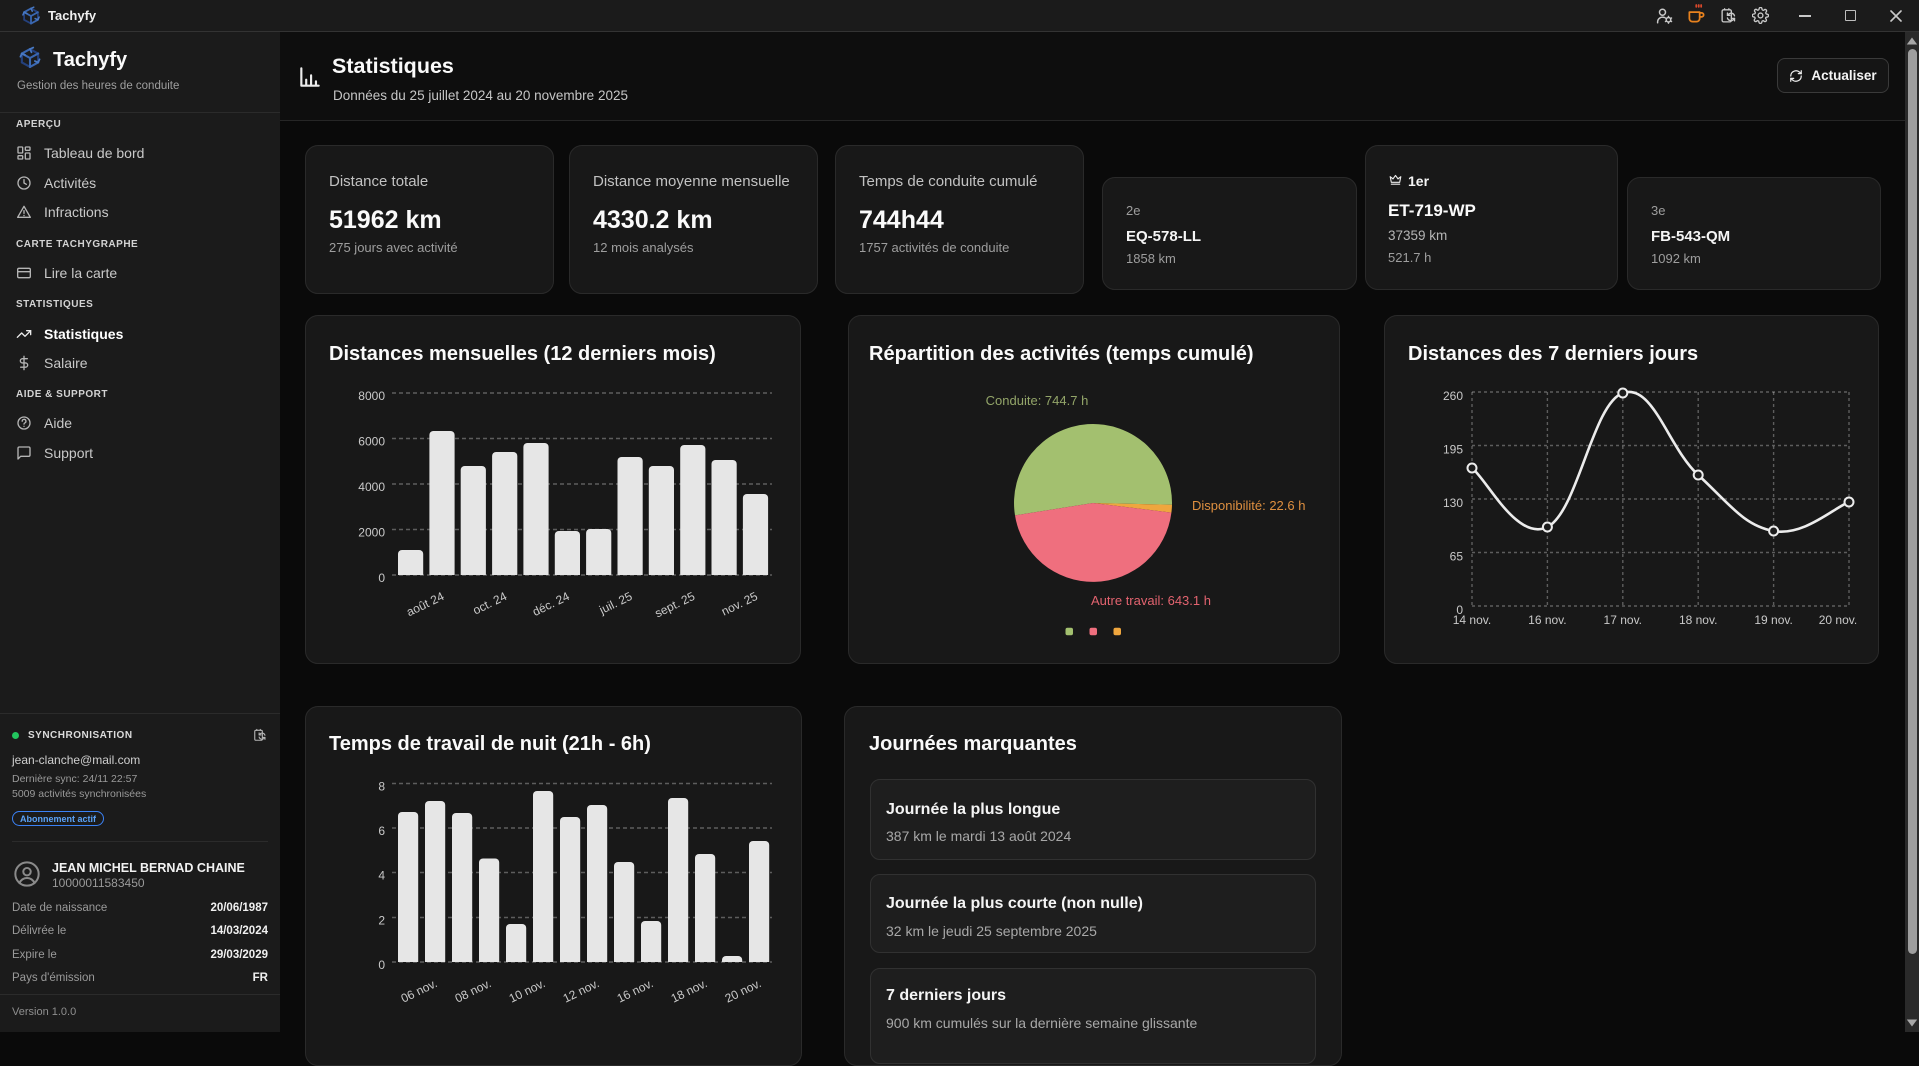  I want to click on svg-text: déc. 24, so click(551, 604).